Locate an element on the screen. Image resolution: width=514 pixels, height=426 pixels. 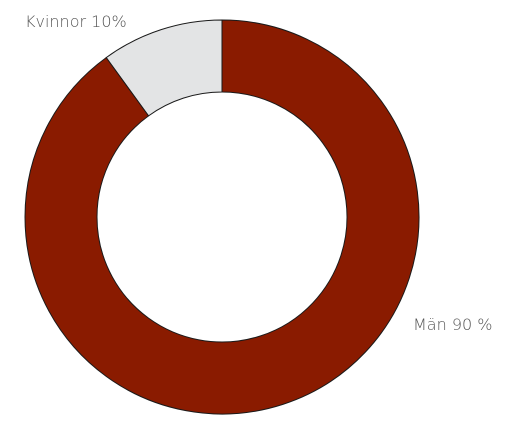
slice-label-kvinnor: Kvinnor 10% is located at coordinates (76, 21).